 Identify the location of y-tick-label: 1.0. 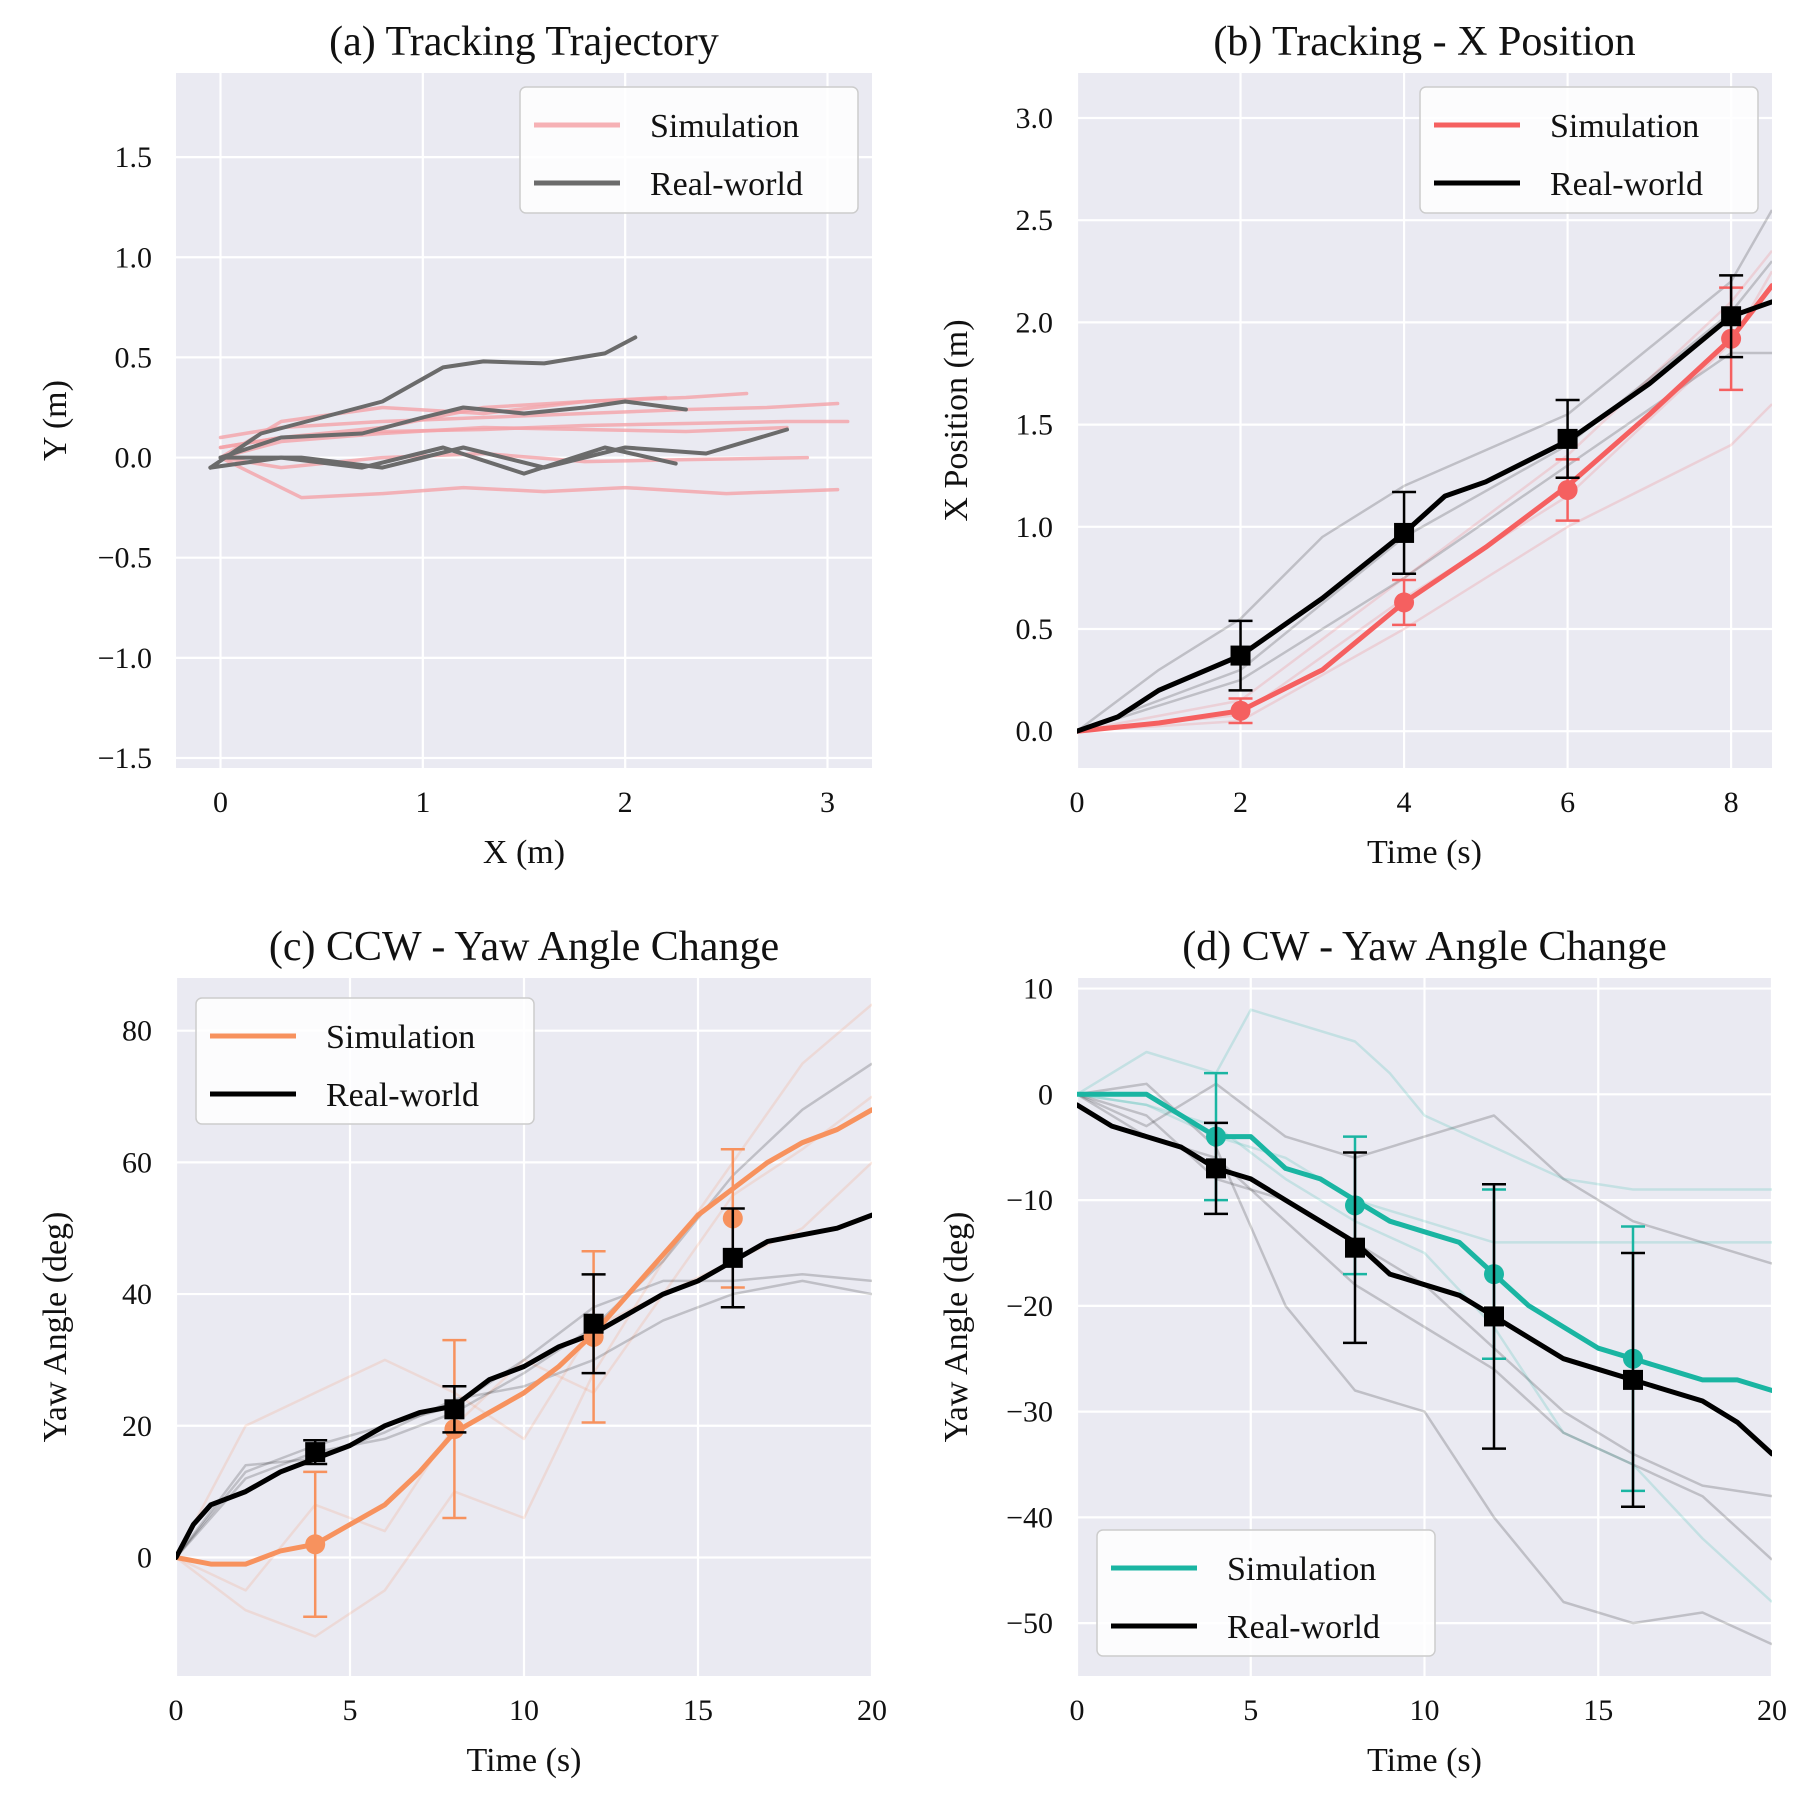
(1035, 527).